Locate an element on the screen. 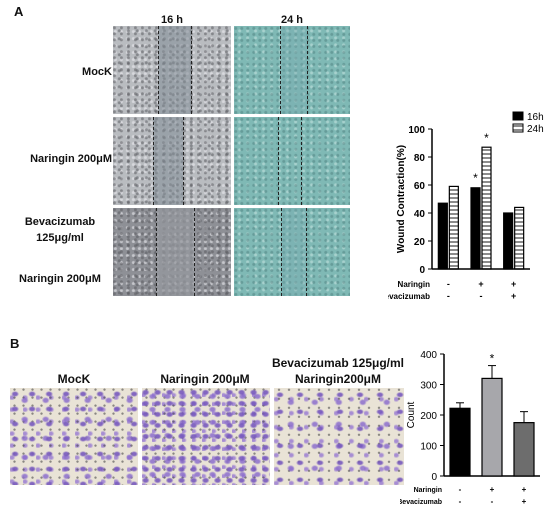 This screenshot has height=510, width=550. micrograph-mock-16h is located at coordinates (172, 70).